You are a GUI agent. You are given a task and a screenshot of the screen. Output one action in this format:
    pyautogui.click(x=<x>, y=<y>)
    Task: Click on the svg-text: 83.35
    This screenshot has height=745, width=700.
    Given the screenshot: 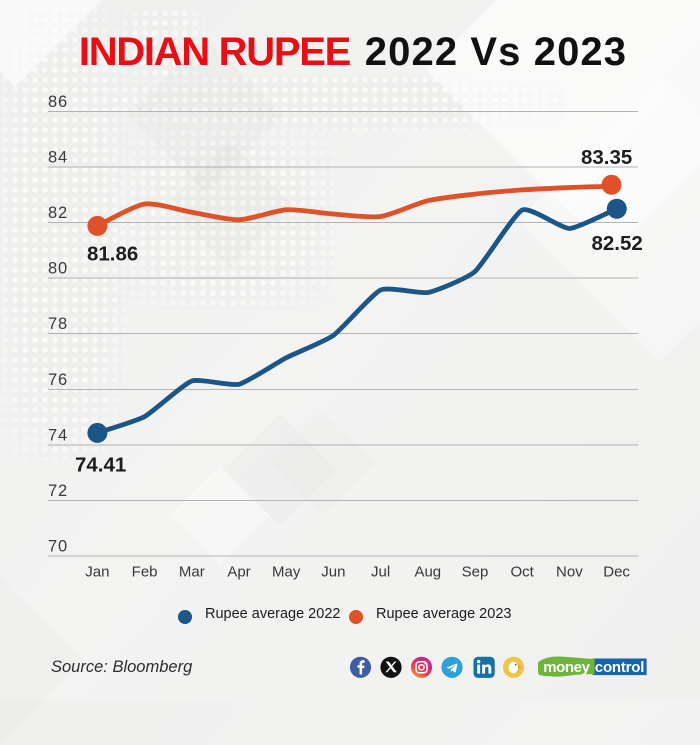 What is the action you would take?
    pyautogui.click(x=606, y=157)
    